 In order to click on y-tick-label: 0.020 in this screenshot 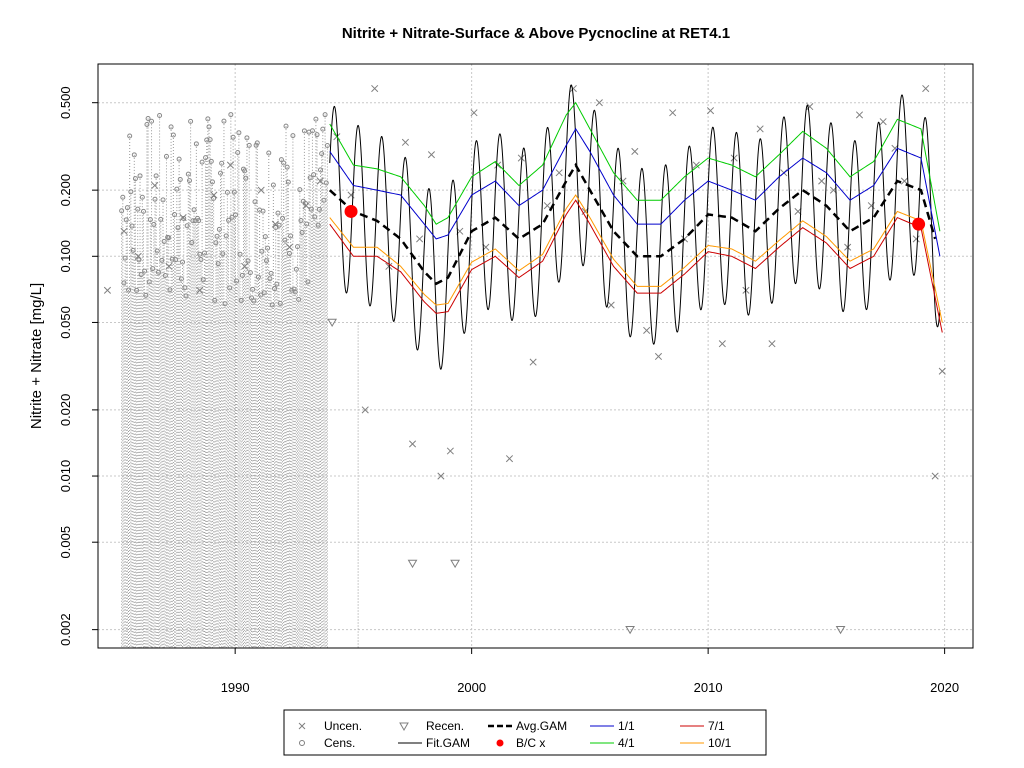, I will do `click(65, 410)`.